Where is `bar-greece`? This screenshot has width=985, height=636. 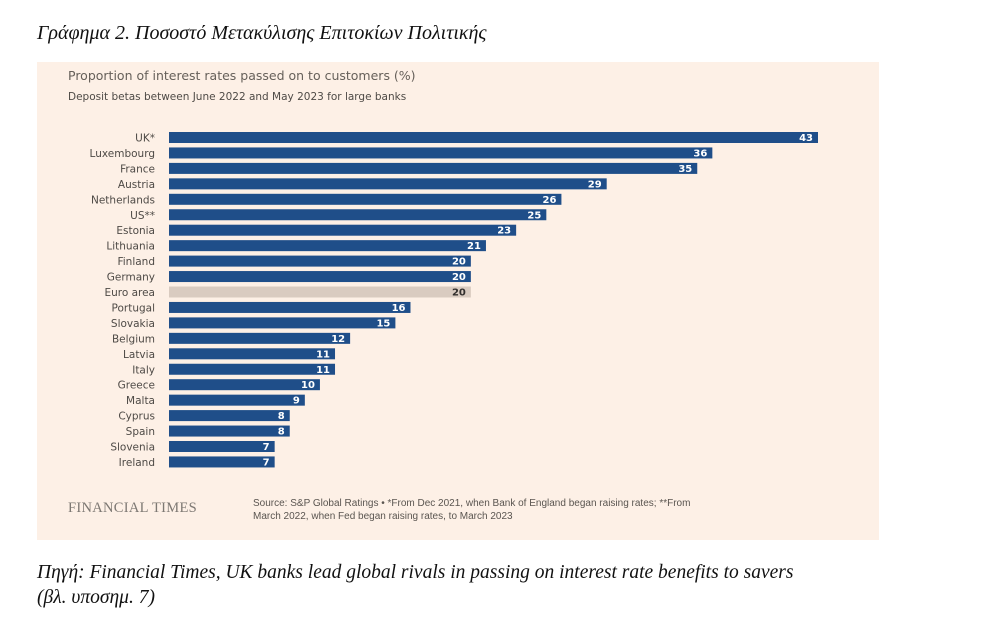 bar-greece is located at coordinates (244, 385).